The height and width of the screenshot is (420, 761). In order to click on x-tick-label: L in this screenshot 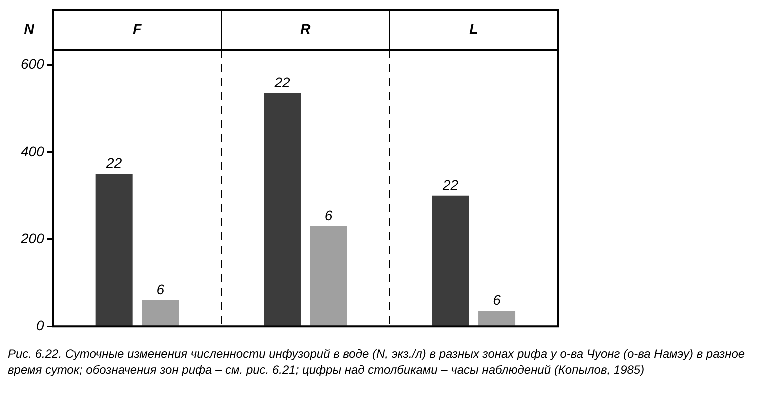, I will do `click(474, 28)`.